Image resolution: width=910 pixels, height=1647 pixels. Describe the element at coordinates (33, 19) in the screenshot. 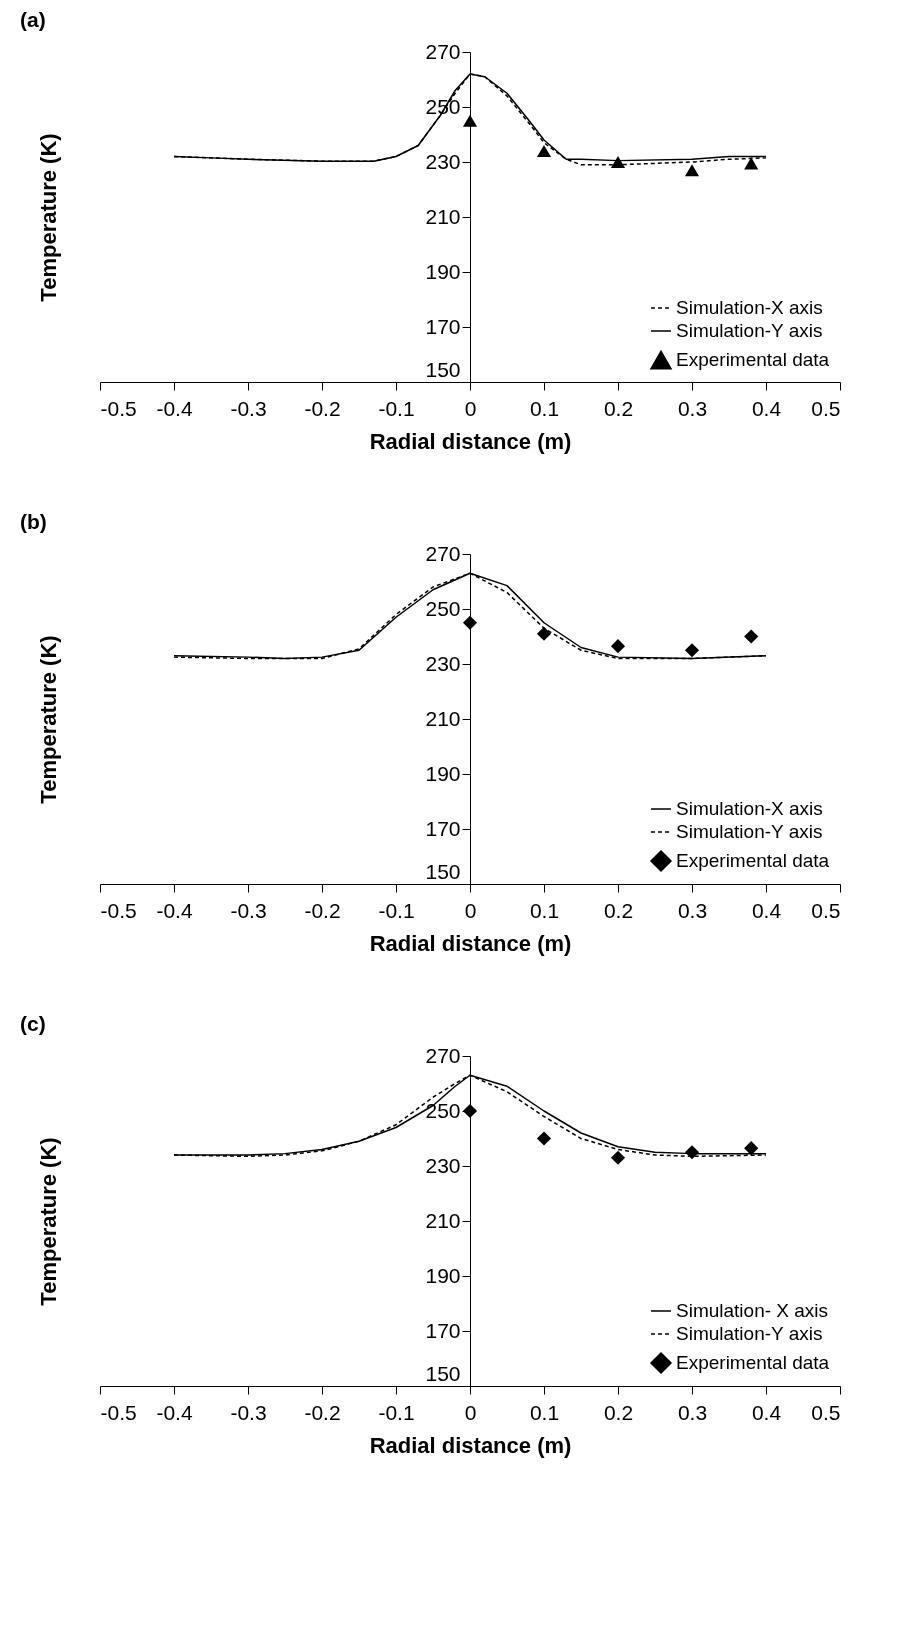

I see `chart-title: (a)` at that location.